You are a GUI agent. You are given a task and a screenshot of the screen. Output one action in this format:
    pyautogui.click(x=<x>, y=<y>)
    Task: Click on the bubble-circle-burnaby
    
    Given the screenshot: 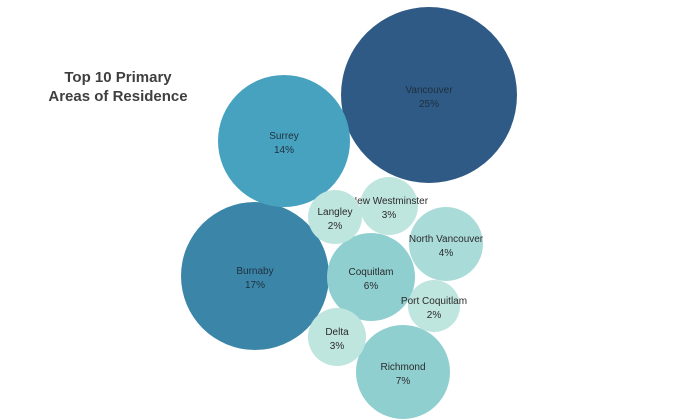 What is the action you would take?
    pyautogui.click(x=255, y=276)
    